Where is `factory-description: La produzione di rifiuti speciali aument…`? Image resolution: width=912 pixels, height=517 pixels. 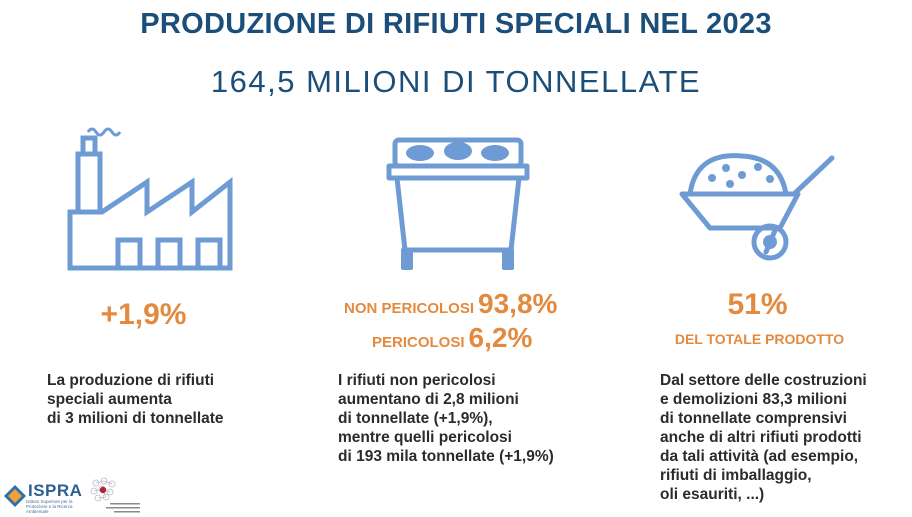
factory-description: La produzione di rifiuti speciali aument… is located at coordinates (135, 399).